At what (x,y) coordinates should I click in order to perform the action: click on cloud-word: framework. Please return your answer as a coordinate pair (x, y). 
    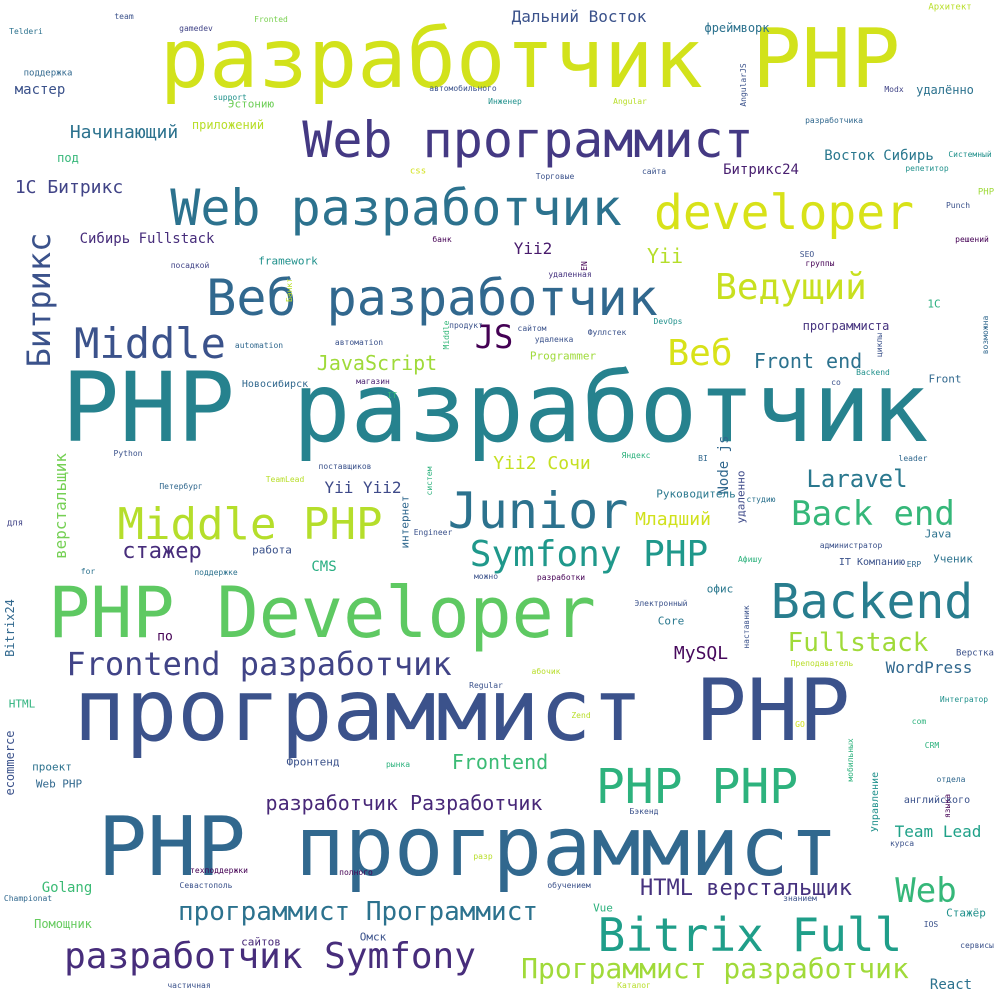
    Looking at the image, I should click on (288, 261).